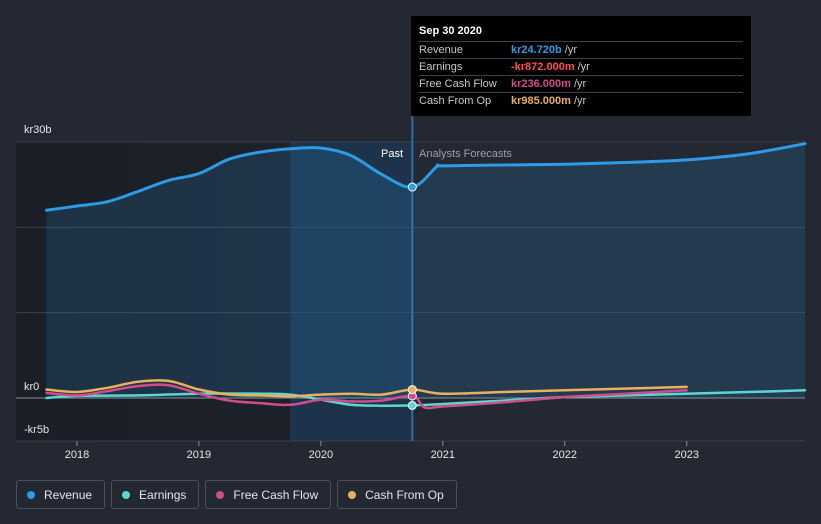 This screenshot has width=821, height=524. Describe the element at coordinates (541, 84) in the screenshot. I see `tooltip-value: kr236.000m` at that location.